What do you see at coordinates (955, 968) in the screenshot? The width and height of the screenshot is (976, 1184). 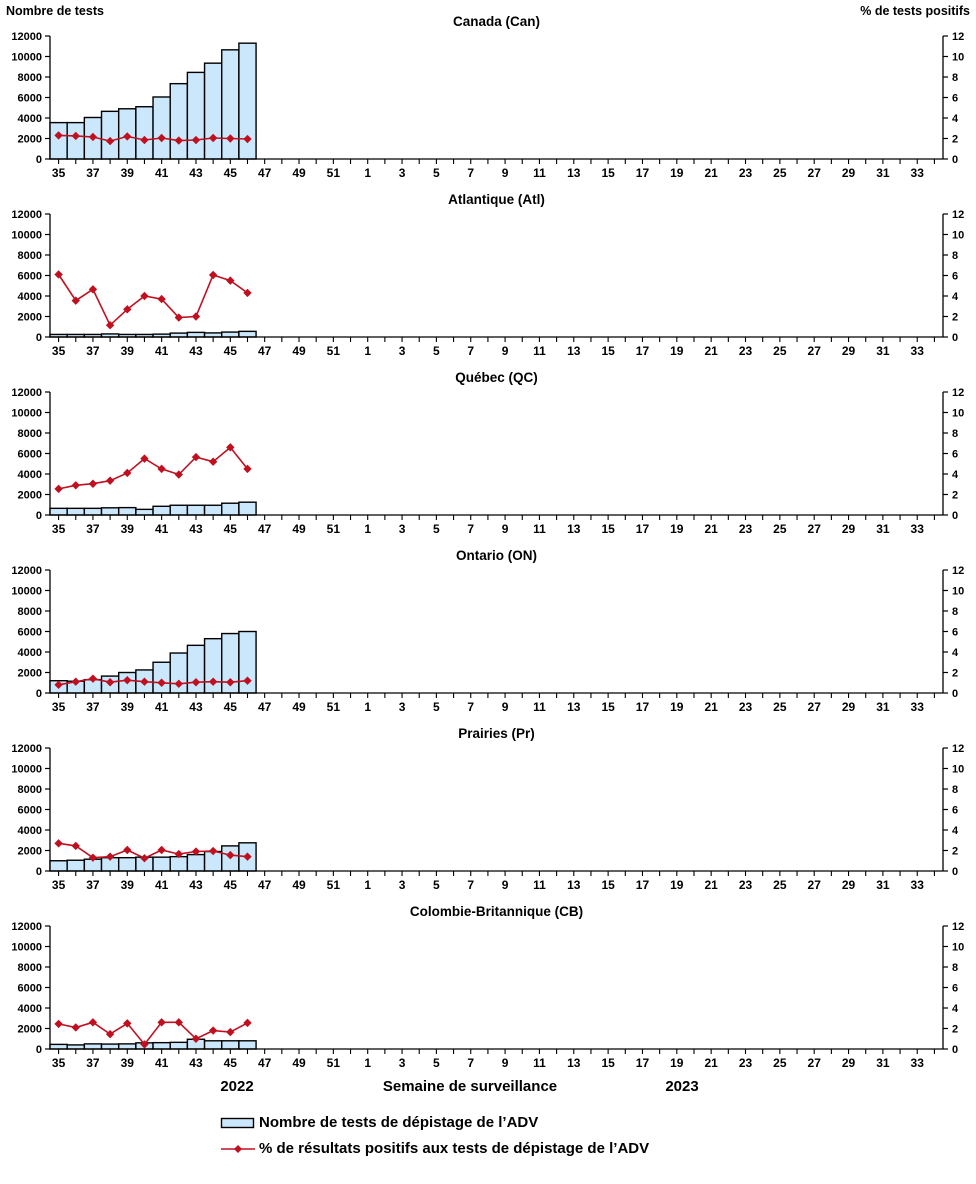 I see `y-right-tick-label: 8` at bounding box center [955, 968].